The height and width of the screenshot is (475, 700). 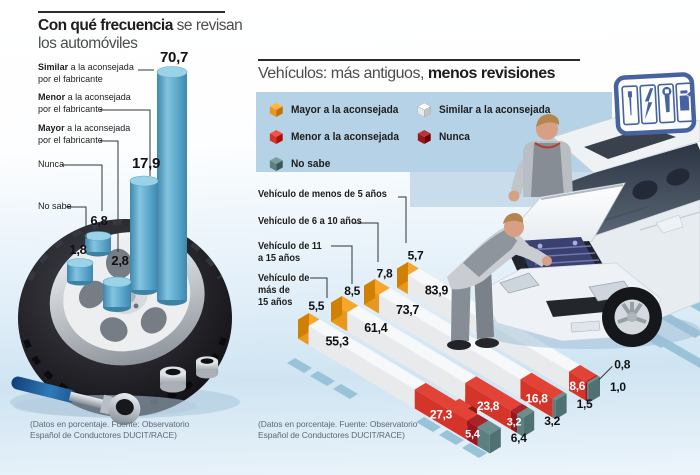 I want to click on bar-value-label: 27,3, so click(x=441, y=415).